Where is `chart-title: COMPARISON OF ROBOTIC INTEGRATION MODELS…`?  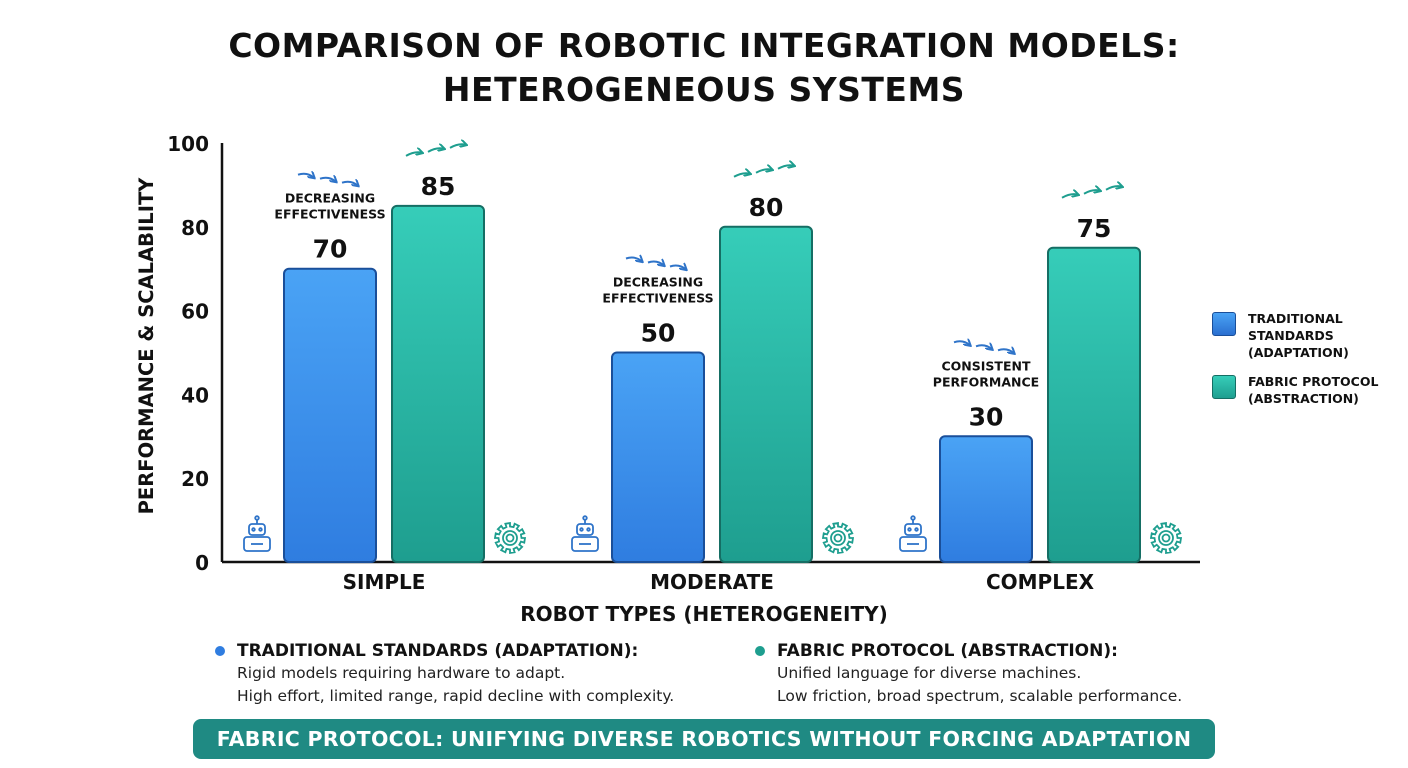
chart-title: COMPARISON OF ROBOTIC INTEGRATION MODELS… is located at coordinates (704, 68).